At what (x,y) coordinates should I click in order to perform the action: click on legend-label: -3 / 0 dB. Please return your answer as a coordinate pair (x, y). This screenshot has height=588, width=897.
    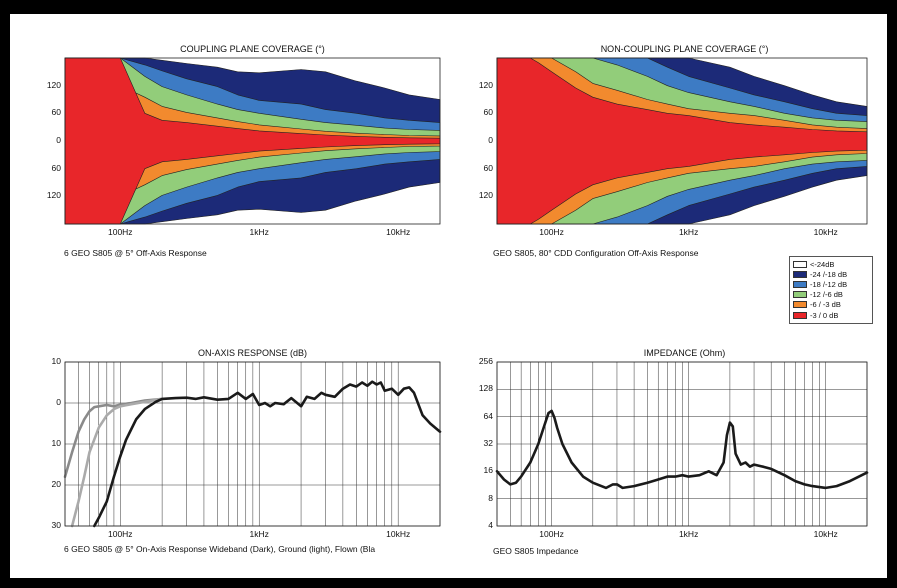
    Looking at the image, I should click on (824, 315).